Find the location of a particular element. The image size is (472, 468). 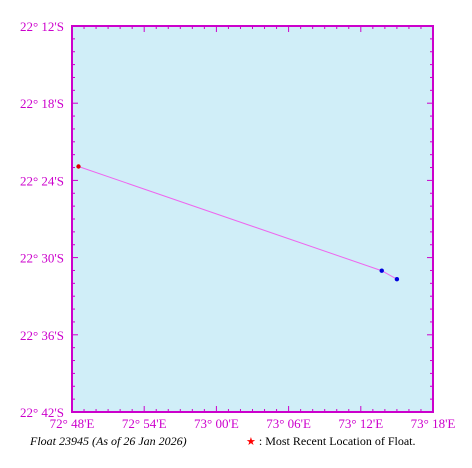

lat-tick-label: 22° 24'S is located at coordinates (42, 180).